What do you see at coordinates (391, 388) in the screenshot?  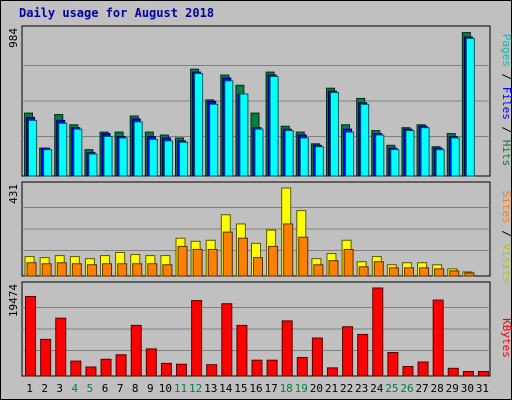 I see `x-tick-label-day-25: 25` at bounding box center [391, 388].